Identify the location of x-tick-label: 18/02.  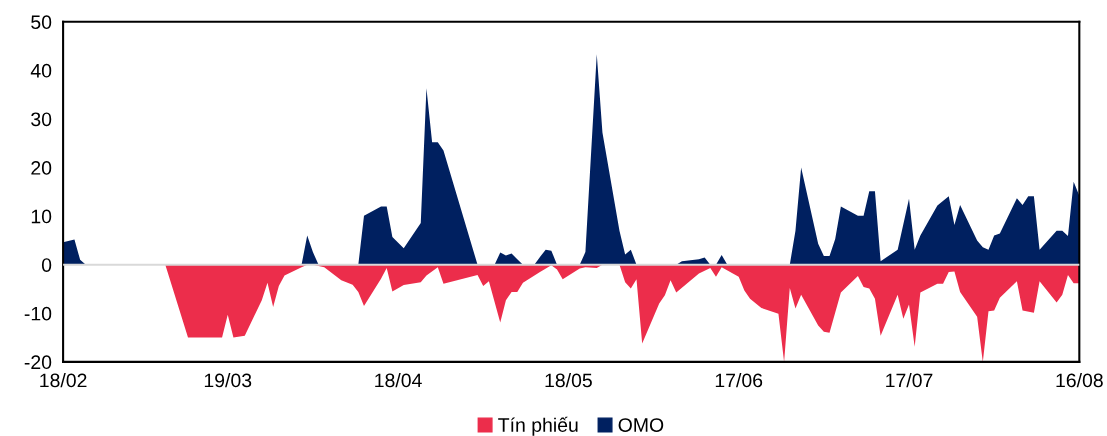
(63, 380).